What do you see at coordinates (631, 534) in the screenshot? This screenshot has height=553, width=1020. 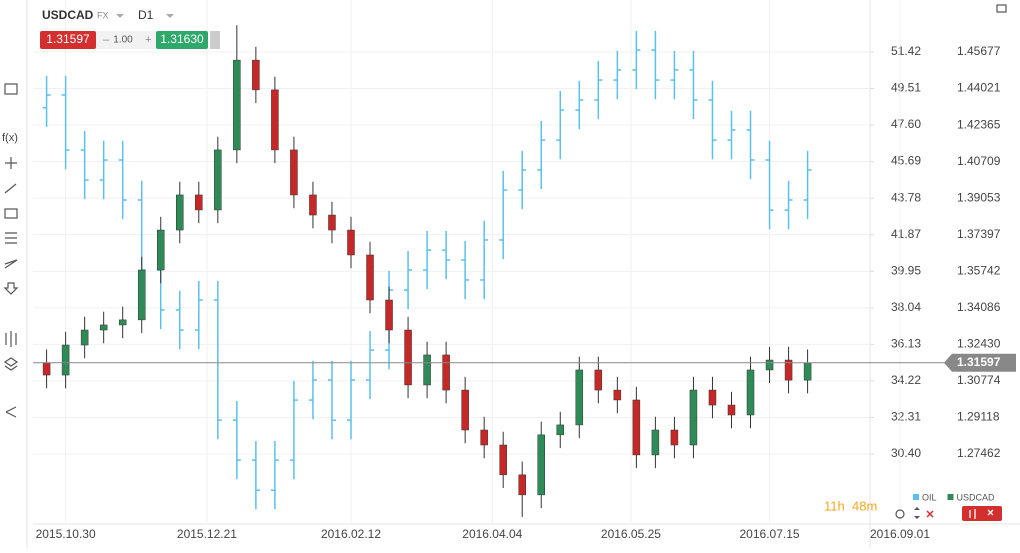 I see `x-tick-label: 2016.05.25` at bounding box center [631, 534].